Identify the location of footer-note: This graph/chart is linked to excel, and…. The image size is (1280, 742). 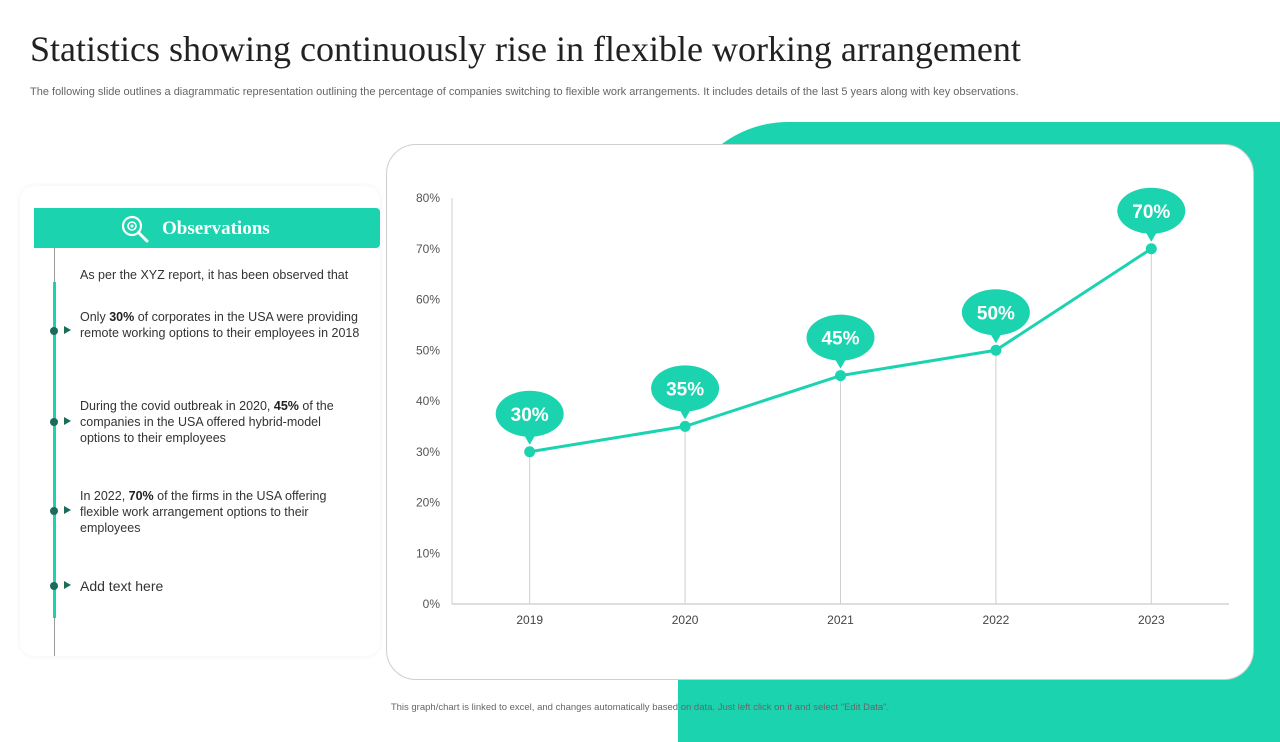
(640, 707).